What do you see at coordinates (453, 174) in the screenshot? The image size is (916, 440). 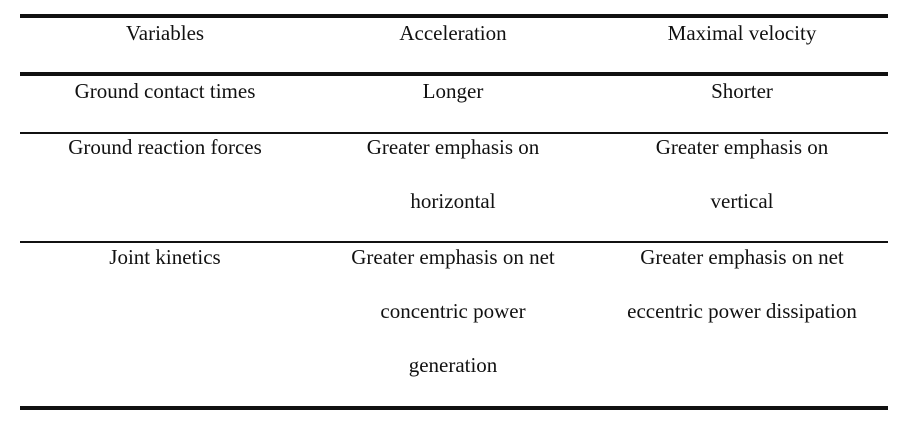 I see `cell-acceleration: Greater emphasis on horizontal` at bounding box center [453, 174].